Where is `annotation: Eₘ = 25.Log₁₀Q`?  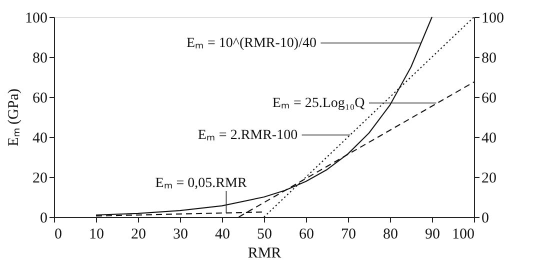 annotation: Eₘ = 25.Log₁₀Q is located at coordinates (318, 103).